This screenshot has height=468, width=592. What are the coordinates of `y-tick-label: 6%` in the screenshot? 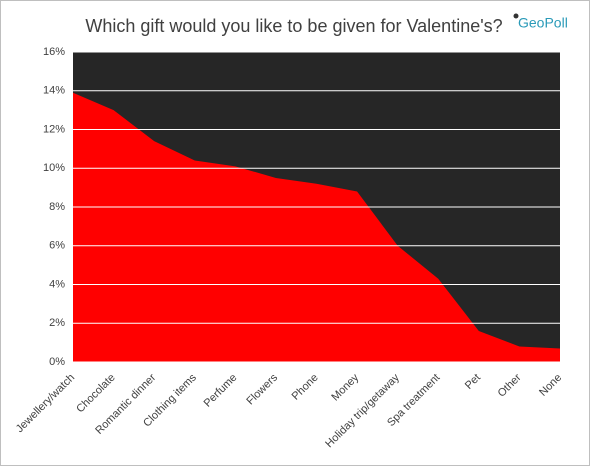 It's located at (57, 246).